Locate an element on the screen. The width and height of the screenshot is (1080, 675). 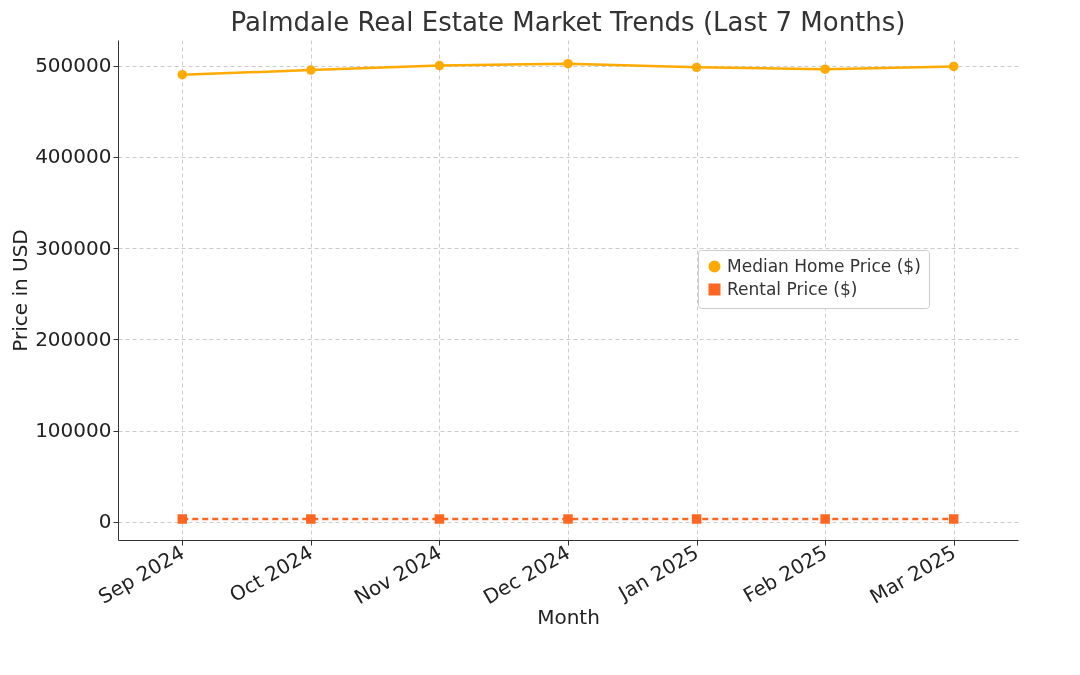
y-tick-label: 400000 is located at coordinates (73, 156).